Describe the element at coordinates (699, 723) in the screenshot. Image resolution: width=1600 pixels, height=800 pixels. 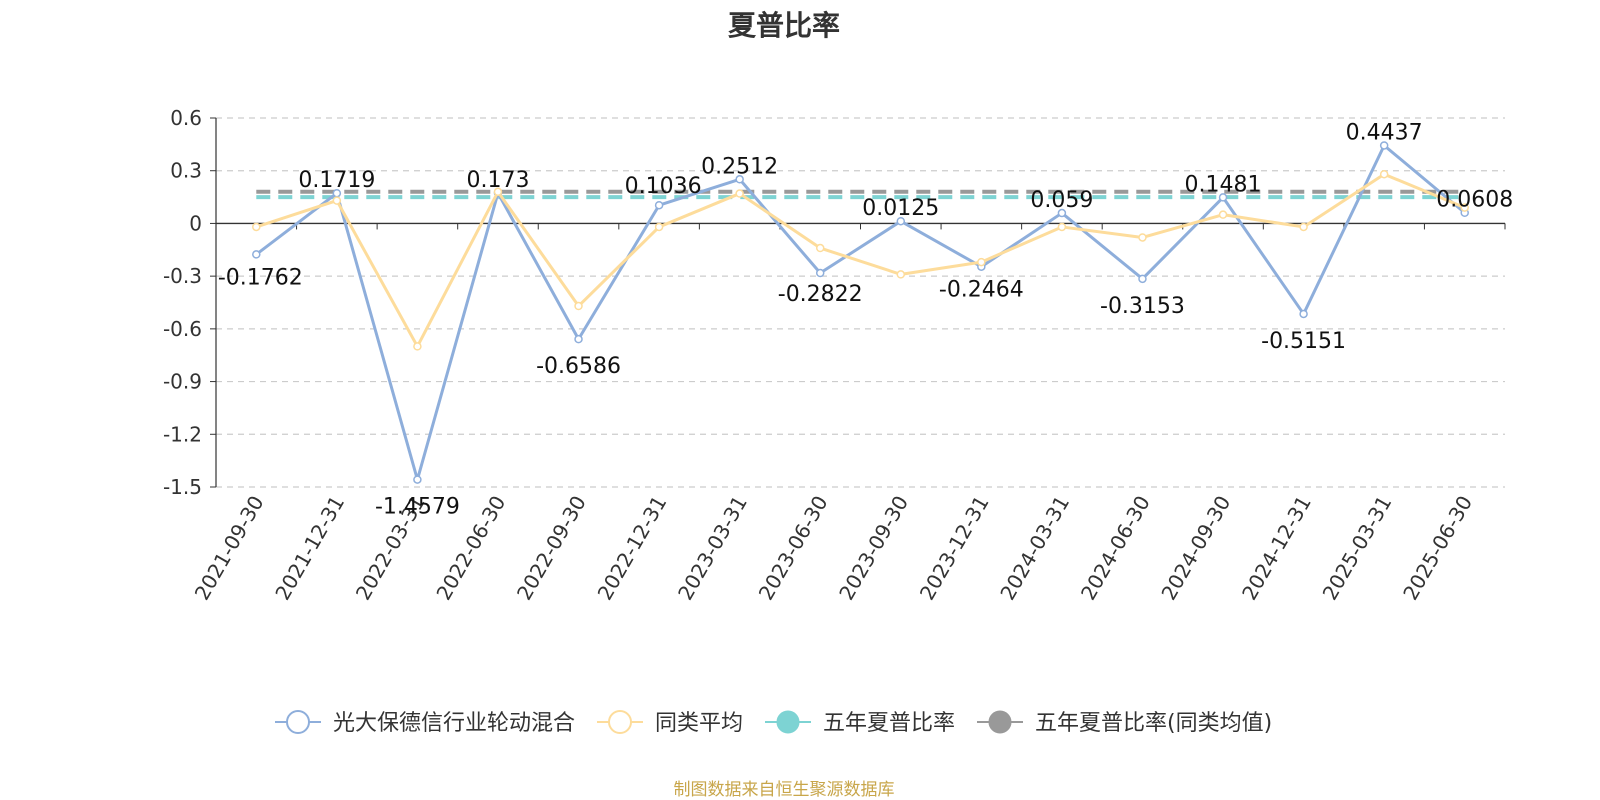
I see `legend-label: 同类平均` at that location.